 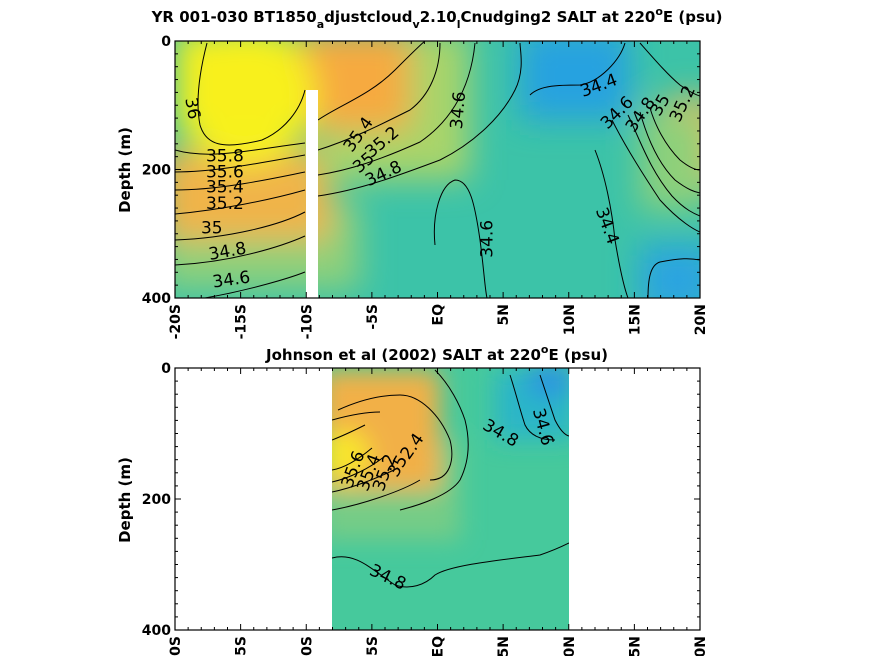 I want to click on top-contour-34-8-upper, so click(x=419, y=119).